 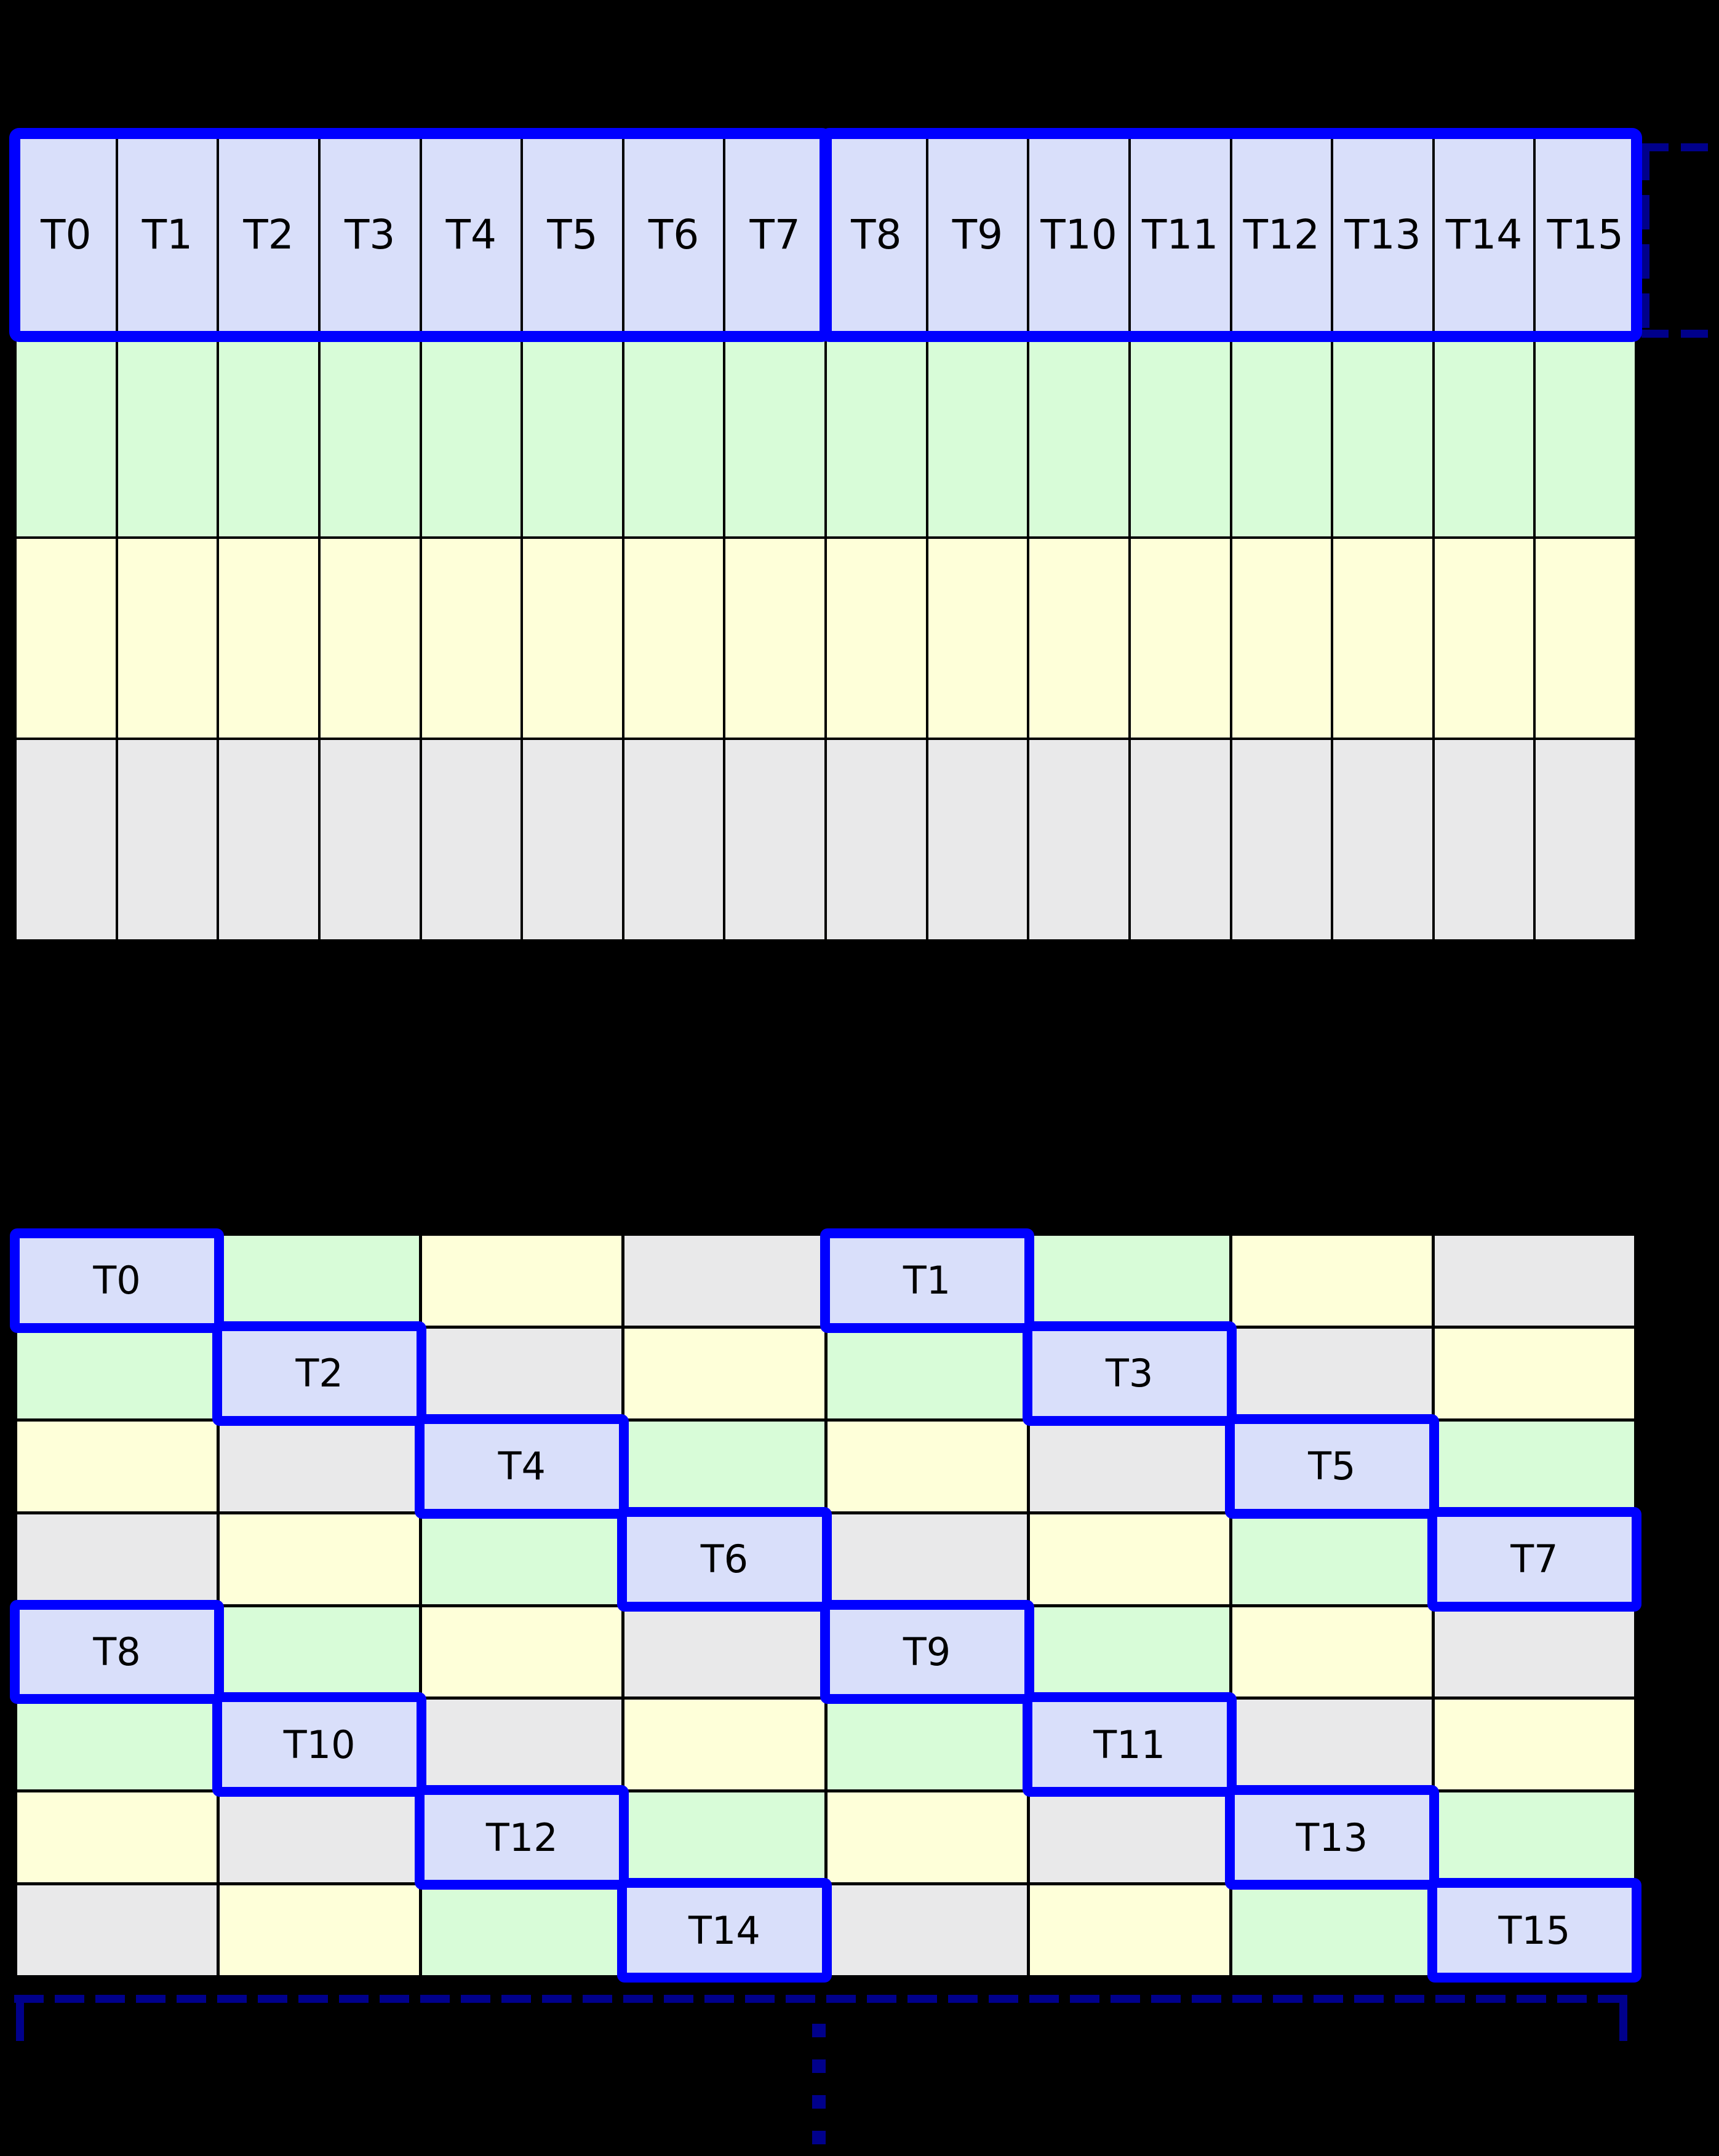 I want to click on thread-label: T11, so click(x=1129, y=1744).